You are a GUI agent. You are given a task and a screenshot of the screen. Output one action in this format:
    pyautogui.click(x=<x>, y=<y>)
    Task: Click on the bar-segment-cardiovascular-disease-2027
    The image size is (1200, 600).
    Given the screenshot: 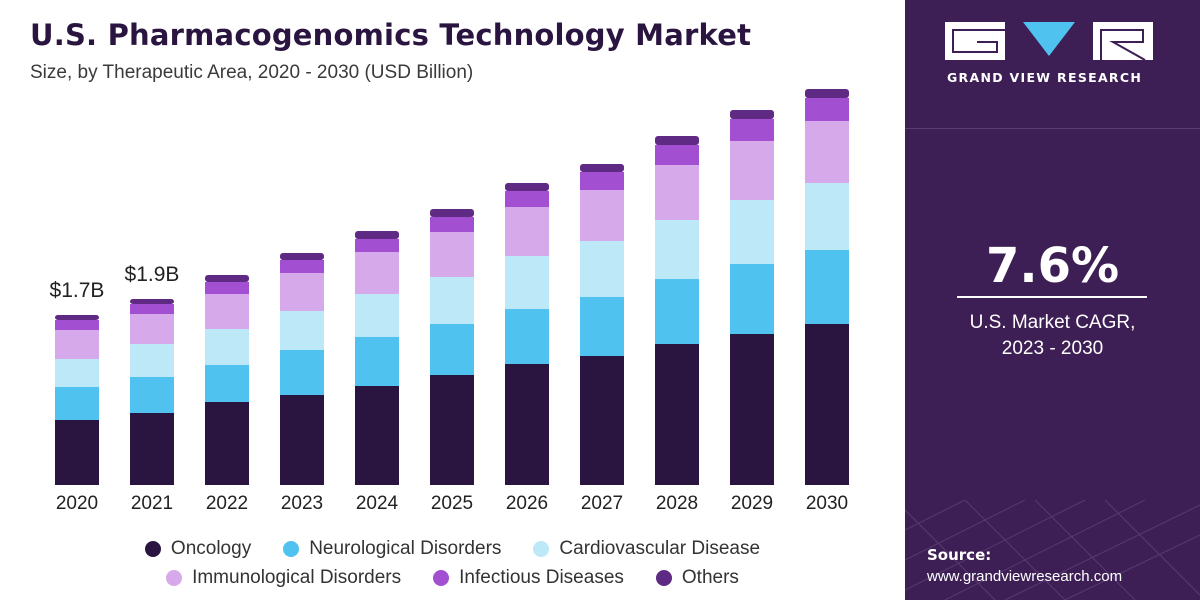 What is the action you would take?
    pyautogui.click(x=602, y=269)
    